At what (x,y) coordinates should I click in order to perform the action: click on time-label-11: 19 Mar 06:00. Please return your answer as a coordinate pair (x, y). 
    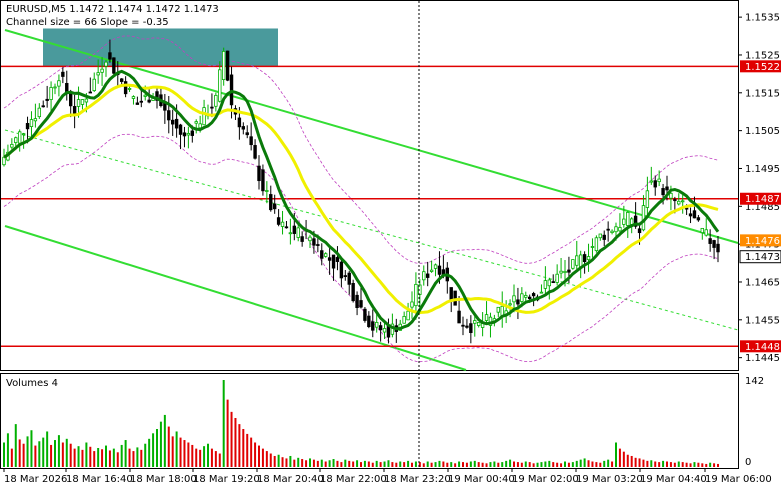
    Looking at the image, I should click on (738, 479).